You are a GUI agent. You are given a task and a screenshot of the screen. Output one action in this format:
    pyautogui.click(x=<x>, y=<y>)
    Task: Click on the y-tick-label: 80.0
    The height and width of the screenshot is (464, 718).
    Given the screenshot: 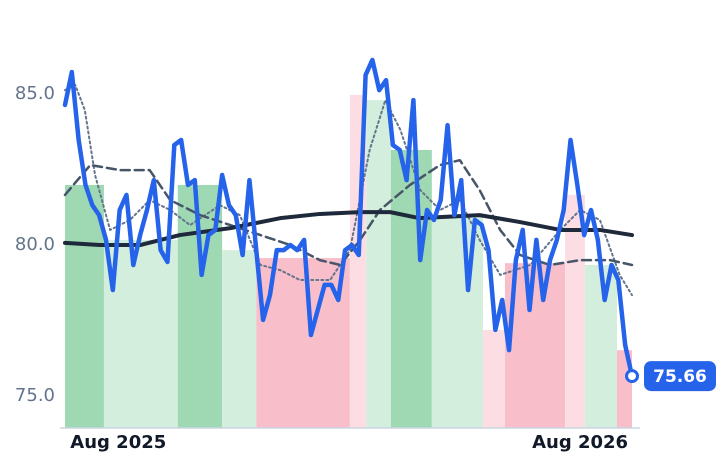 What is the action you would take?
    pyautogui.click(x=35, y=244)
    